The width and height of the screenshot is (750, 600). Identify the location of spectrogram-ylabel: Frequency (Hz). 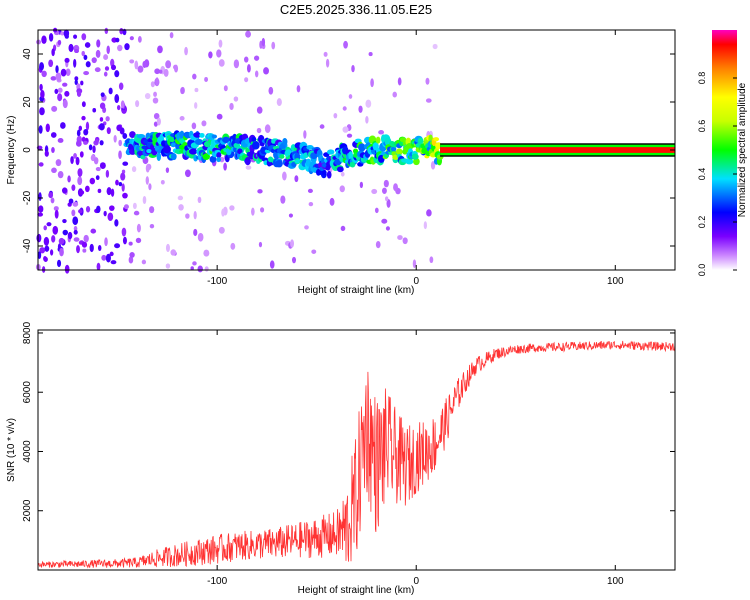
(11, 150).